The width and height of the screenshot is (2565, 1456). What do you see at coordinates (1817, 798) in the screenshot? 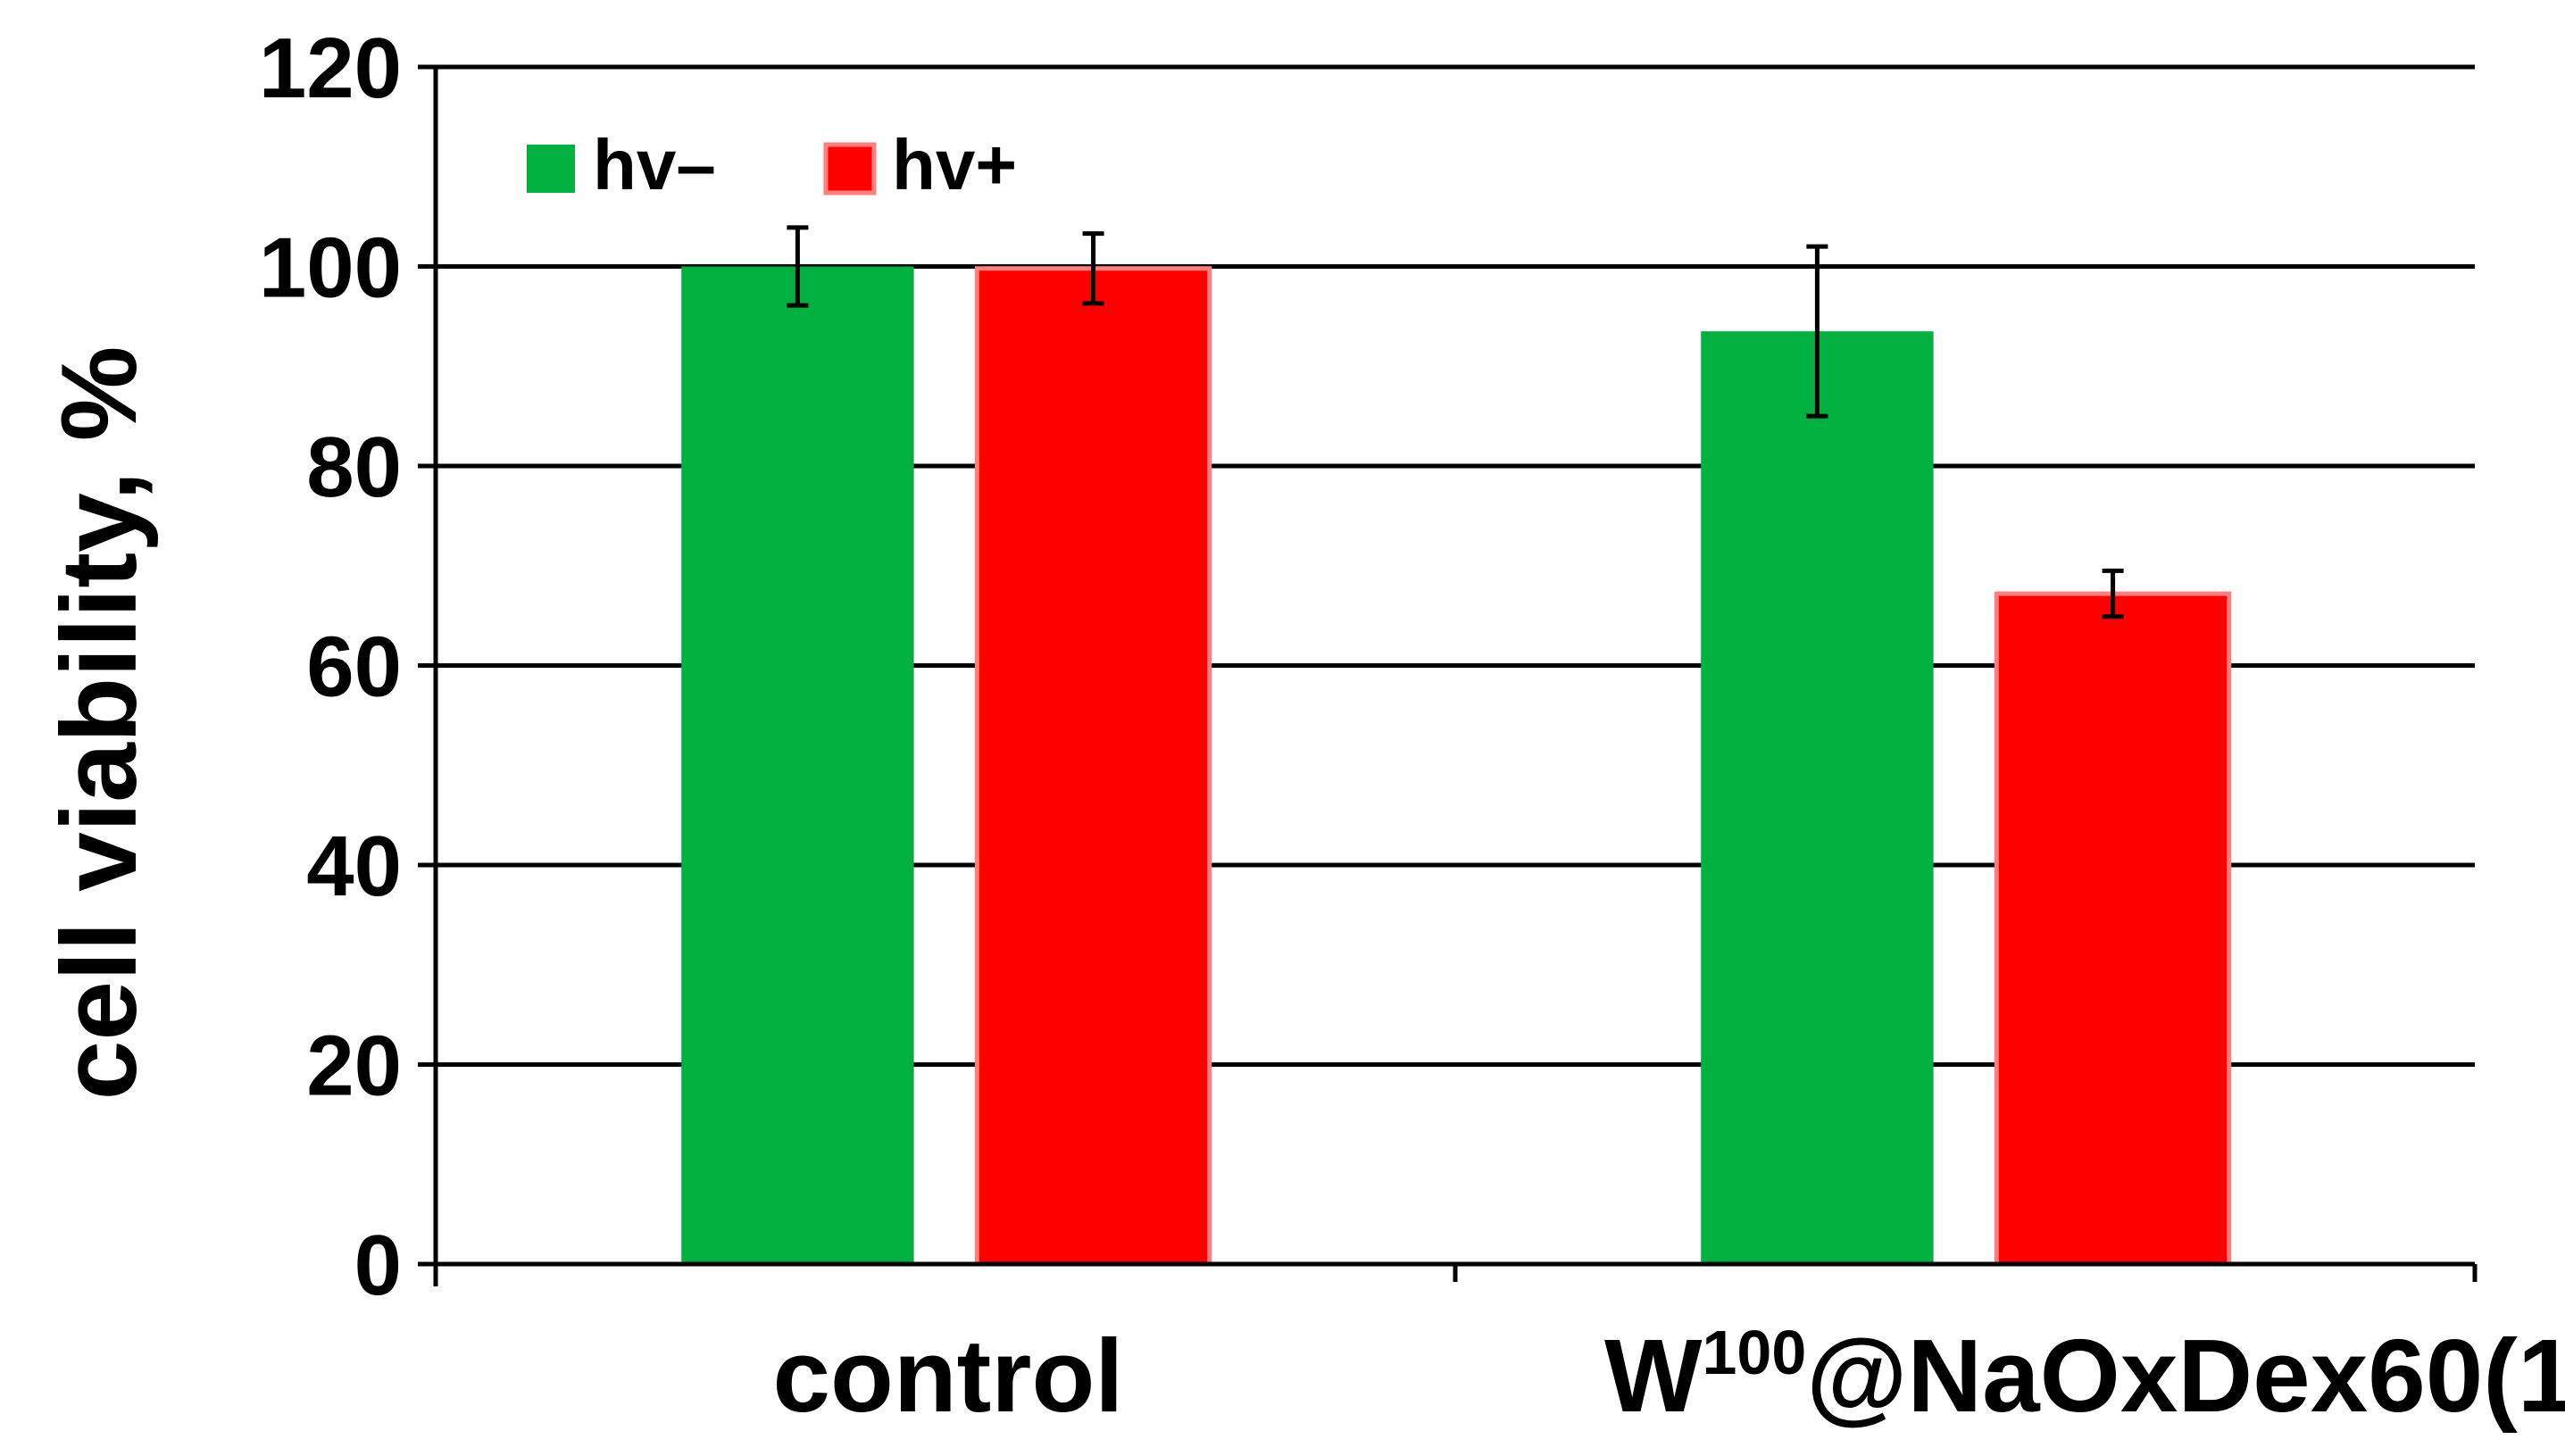
I see `bar-hv-minus-w100` at bounding box center [1817, 798].